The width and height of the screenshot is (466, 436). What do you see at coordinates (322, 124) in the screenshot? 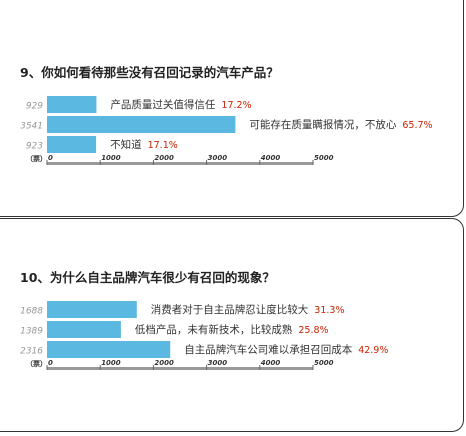
I see `category-label: 可能存在质量瞒报情况，不放心` at bounding box center [322, 124].